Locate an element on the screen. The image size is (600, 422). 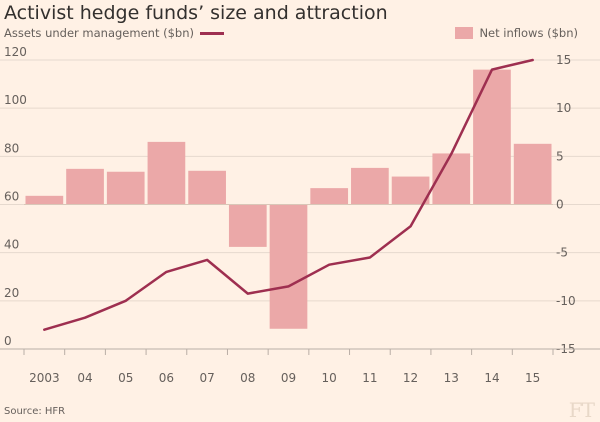
right-axis-tick-label: -10 is located at coordinates (566, 301).